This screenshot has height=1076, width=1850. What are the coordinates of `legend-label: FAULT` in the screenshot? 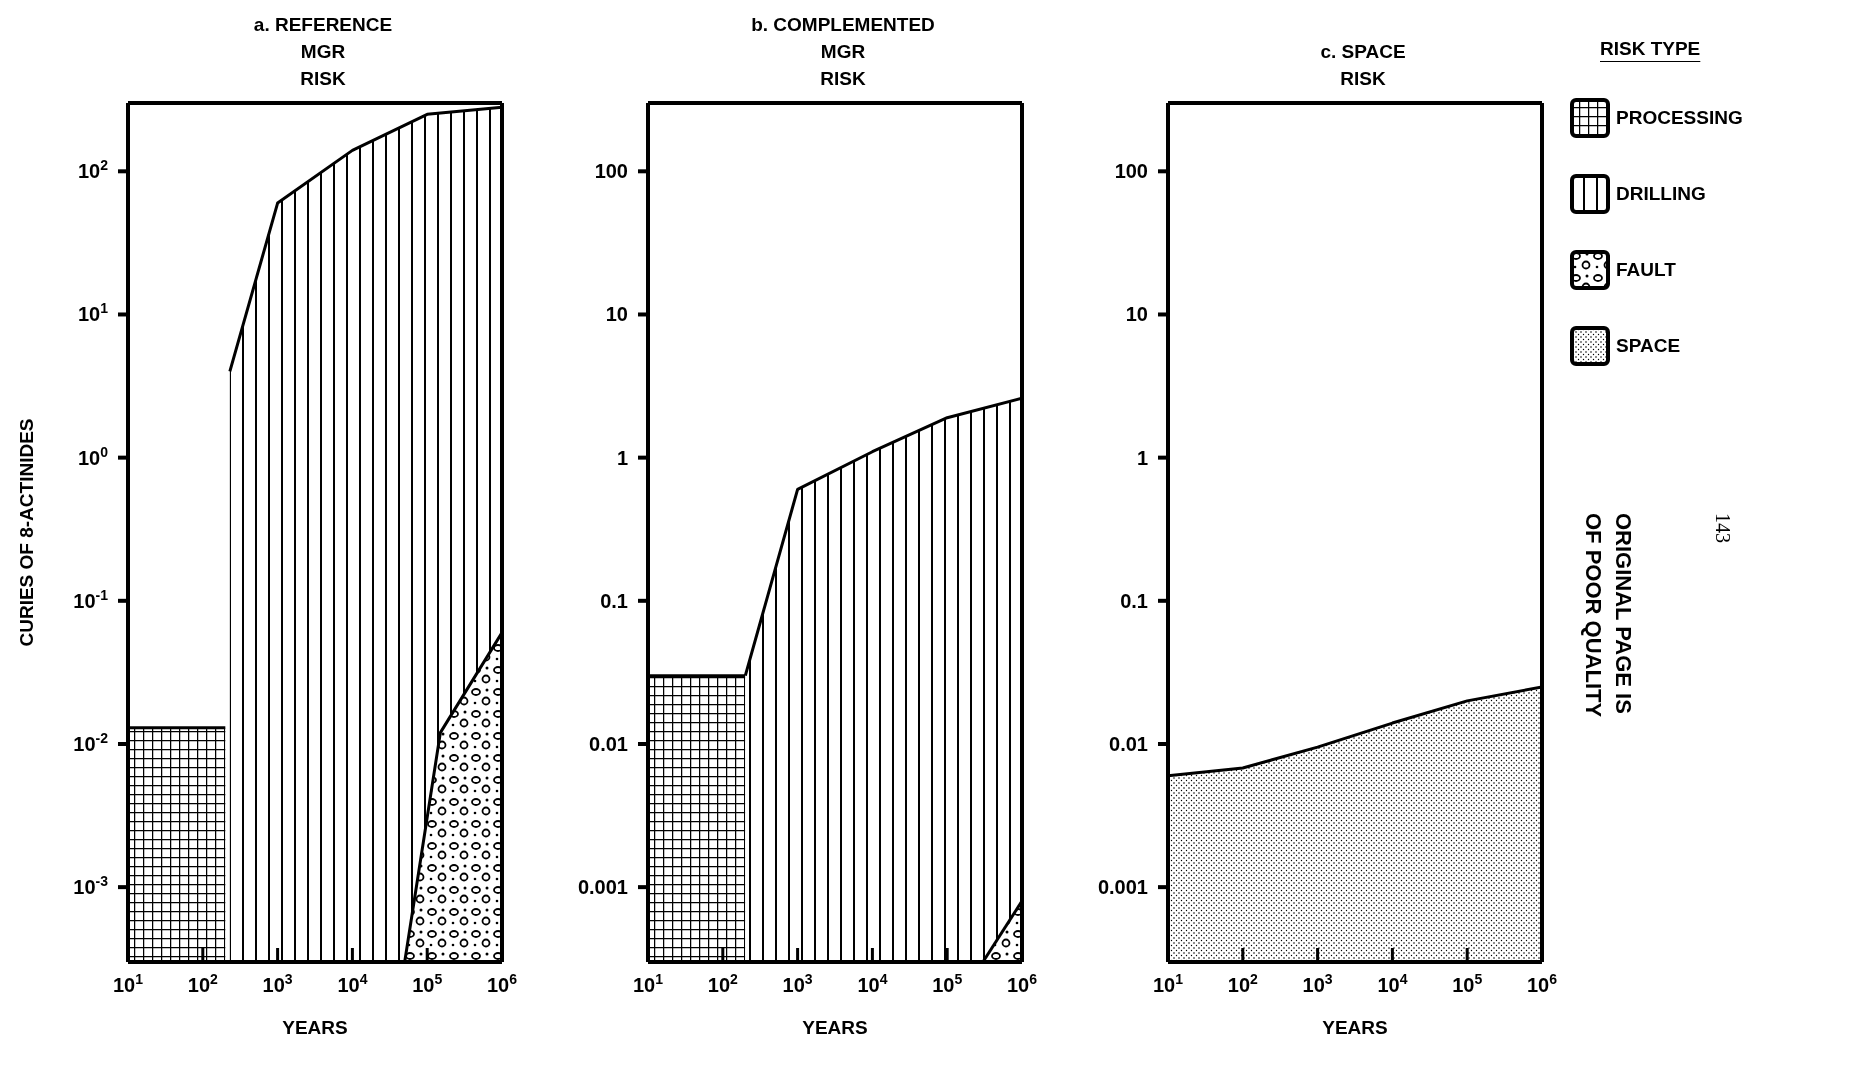 It's located at (1646, 270).